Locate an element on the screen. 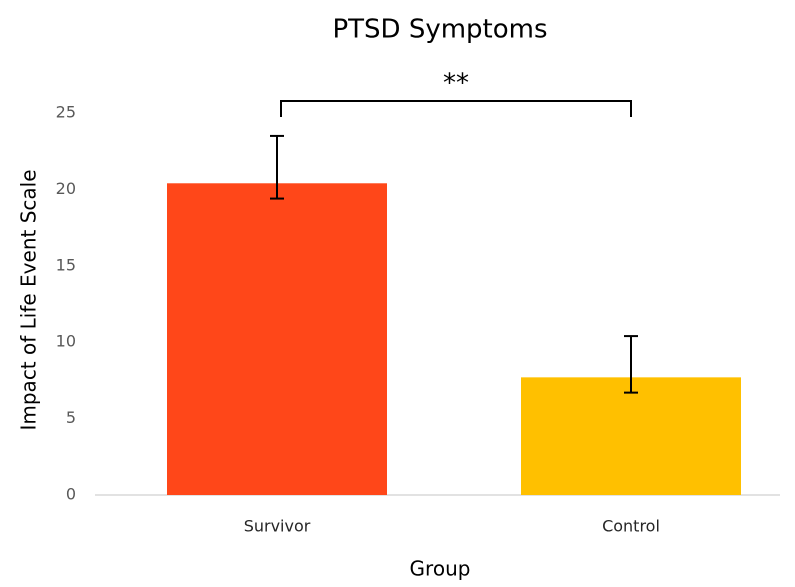 This screenshot has height=587, width=795. x-tick-label: Survivor is located at coordinates (277, 526).